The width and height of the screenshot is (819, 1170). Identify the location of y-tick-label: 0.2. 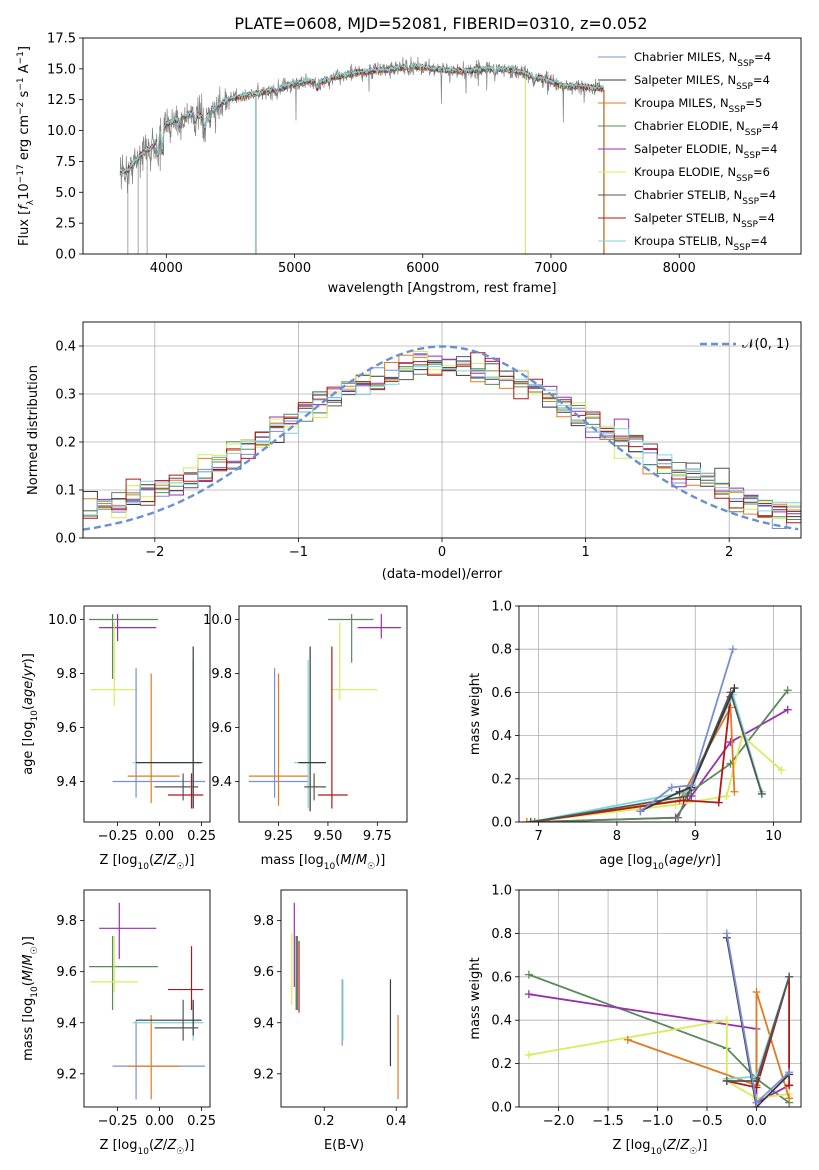
(501, 779).